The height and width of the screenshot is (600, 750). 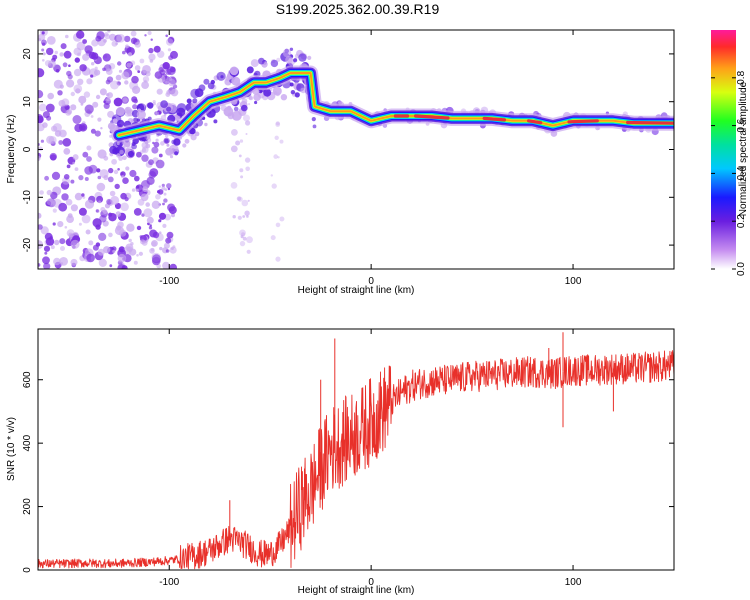 I want to click on page-title: S199.2025.362.00.39.R19, so click(x=357, y=9).